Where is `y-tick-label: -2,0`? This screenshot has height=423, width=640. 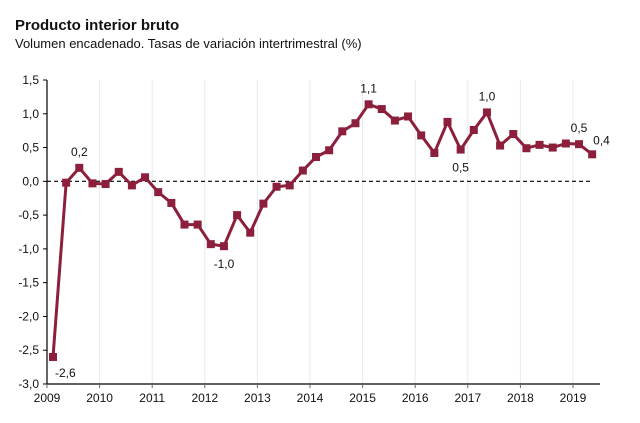 y-tick-label: -2,0 is located at coordinates (28, 316).